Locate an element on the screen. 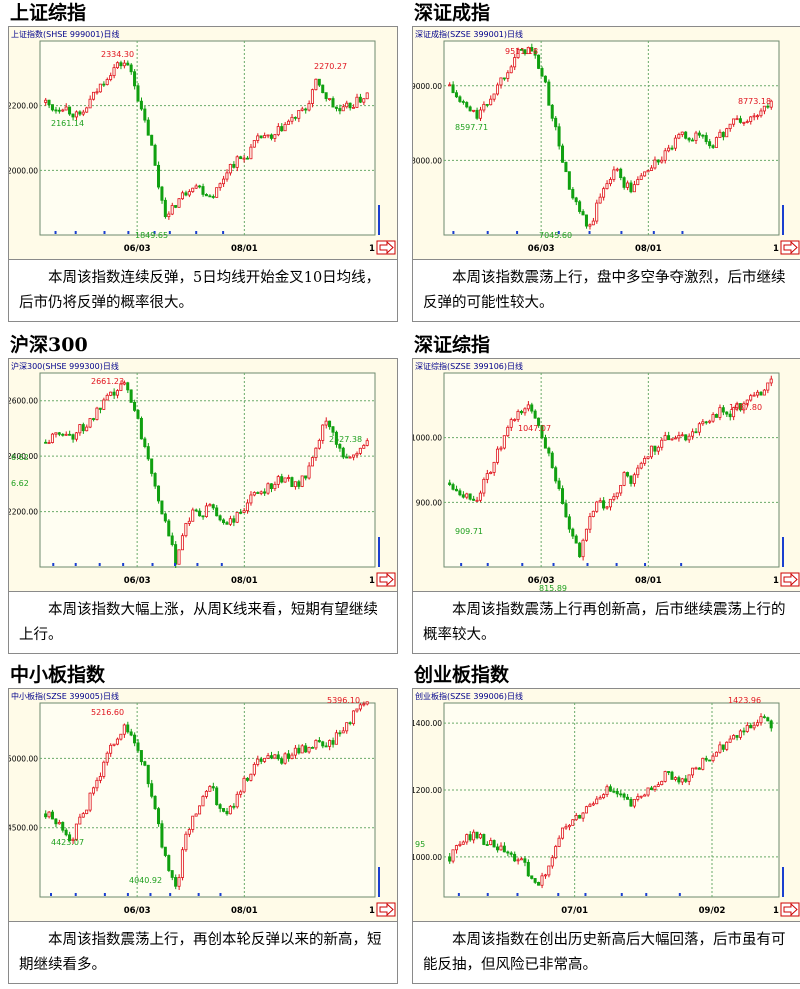 This screenshot has width=800, height=989. x-tick-label: 09/02 is located at coordinates (712, 911).